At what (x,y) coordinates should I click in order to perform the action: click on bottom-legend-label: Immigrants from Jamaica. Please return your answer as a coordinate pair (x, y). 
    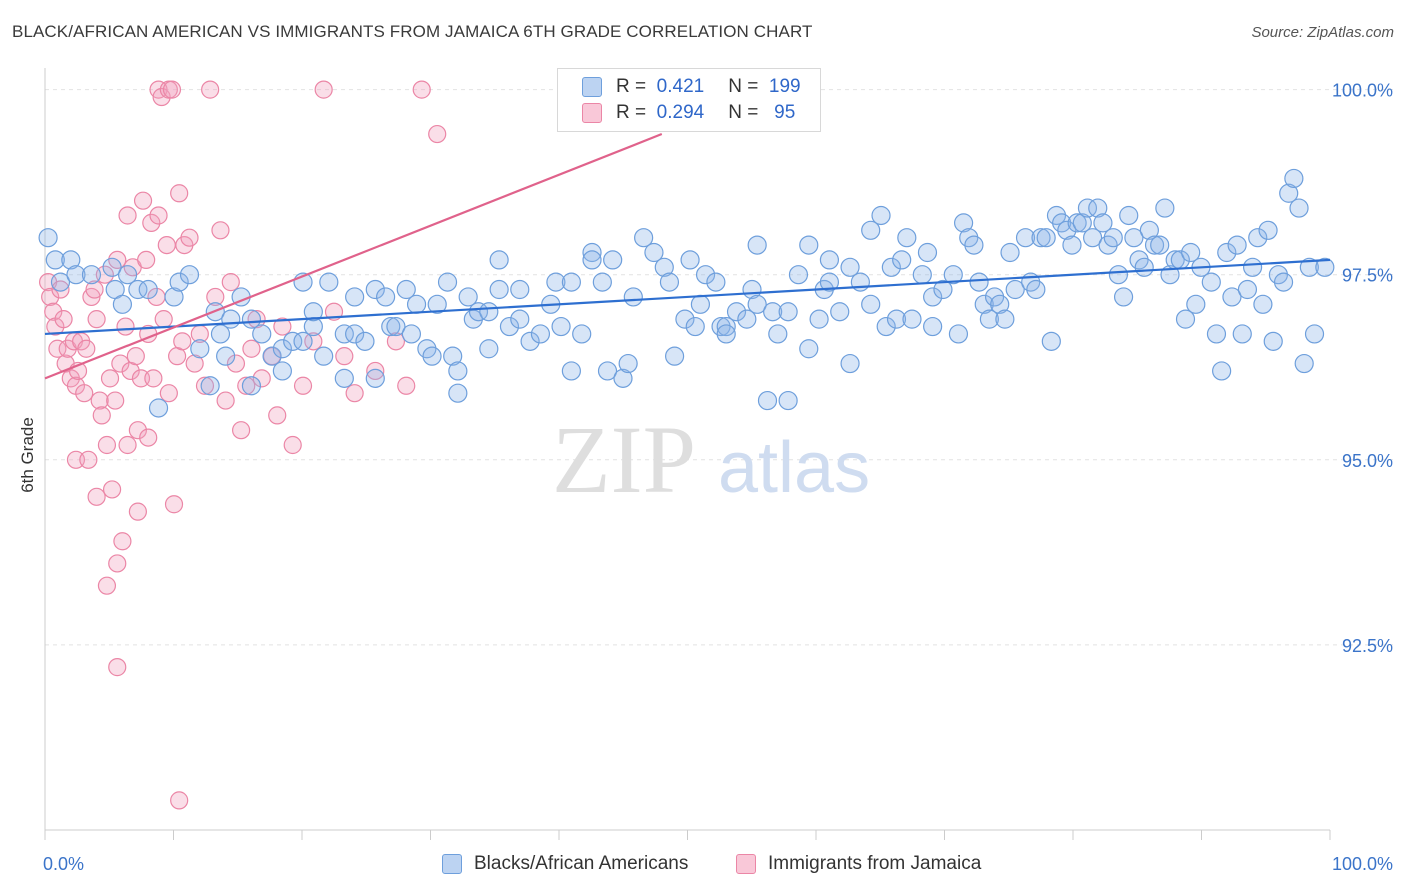
    Looking at the image, I should click on (875, 863).